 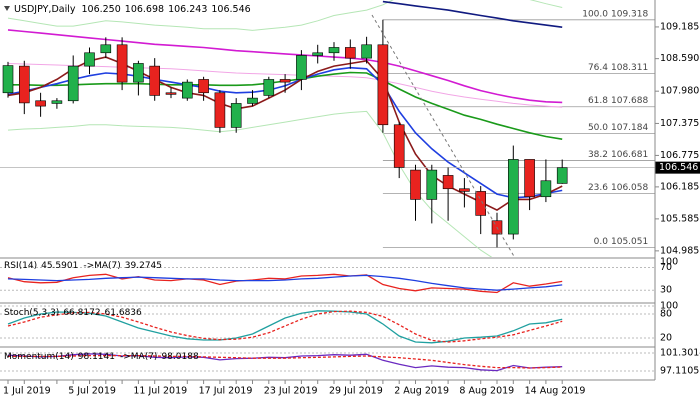 I want to click on fib-ratio: 76.4, so click(x=598, y=68).